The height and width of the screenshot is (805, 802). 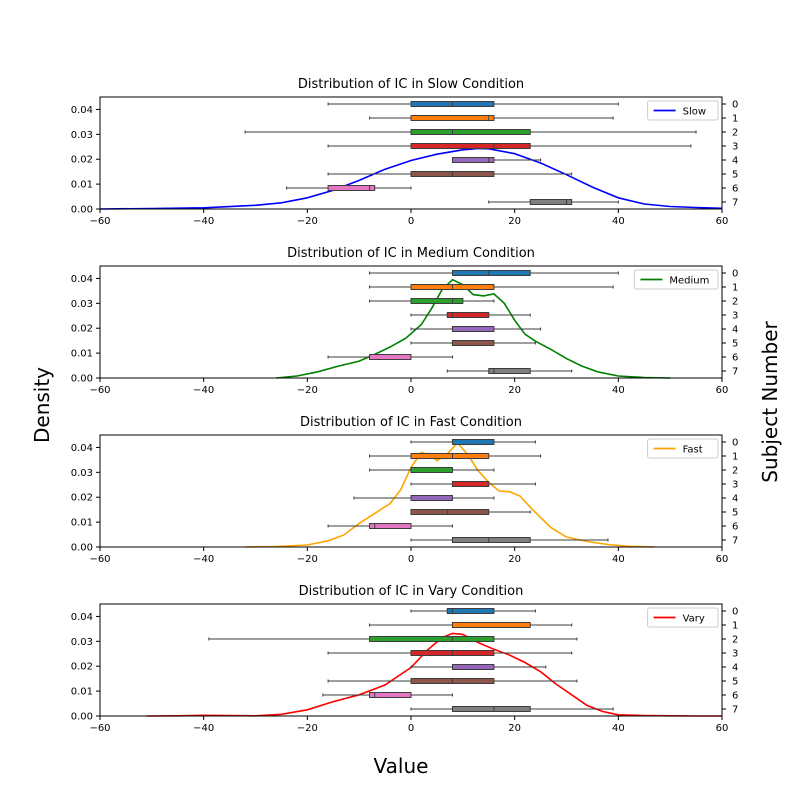 What do you see at coordinates (411, 253) in the screenshot?
I see `panel-title: Distribution of IC in Medium Condition` at bounding box center [411, 253].